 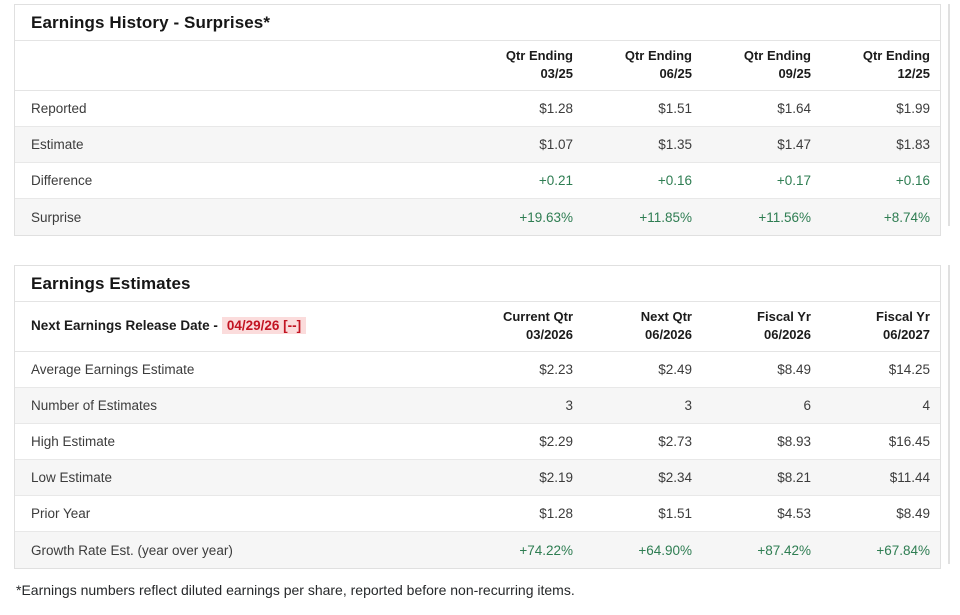 I want to click on cell-value: $1.35, so click(x=675, y=145).